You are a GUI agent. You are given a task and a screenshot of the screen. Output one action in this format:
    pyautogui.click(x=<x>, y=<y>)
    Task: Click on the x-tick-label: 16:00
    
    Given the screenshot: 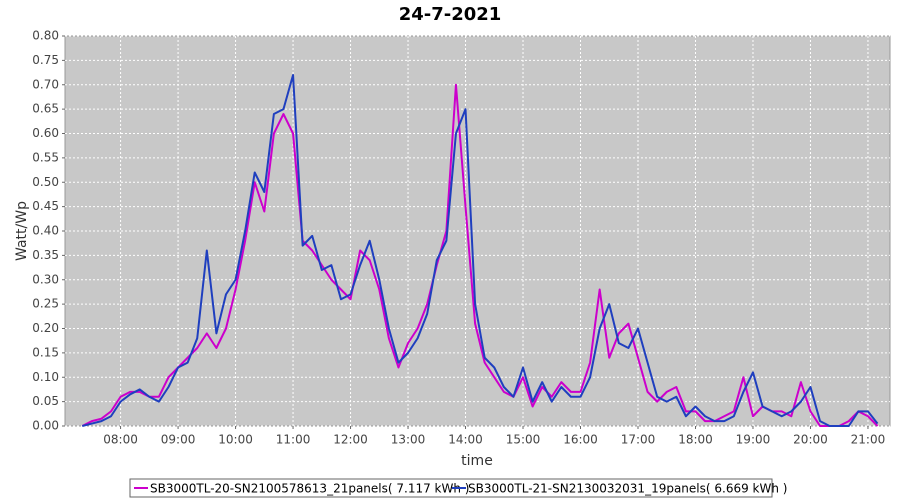 What is the action you would take?
    pyautogui.click(x=580, y=440)
    